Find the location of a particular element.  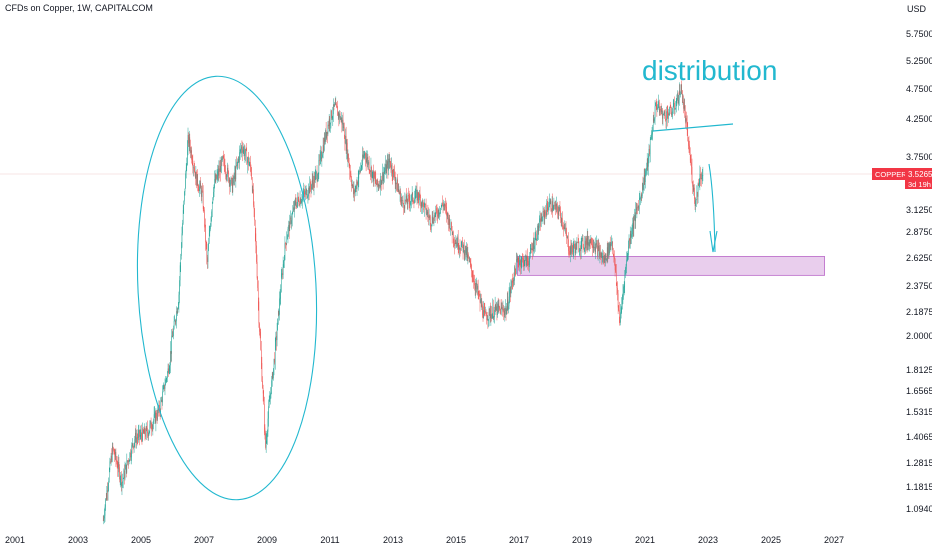

price-badge: COPPER 3.5265 3d 19h is located at coordinates (902, 178).